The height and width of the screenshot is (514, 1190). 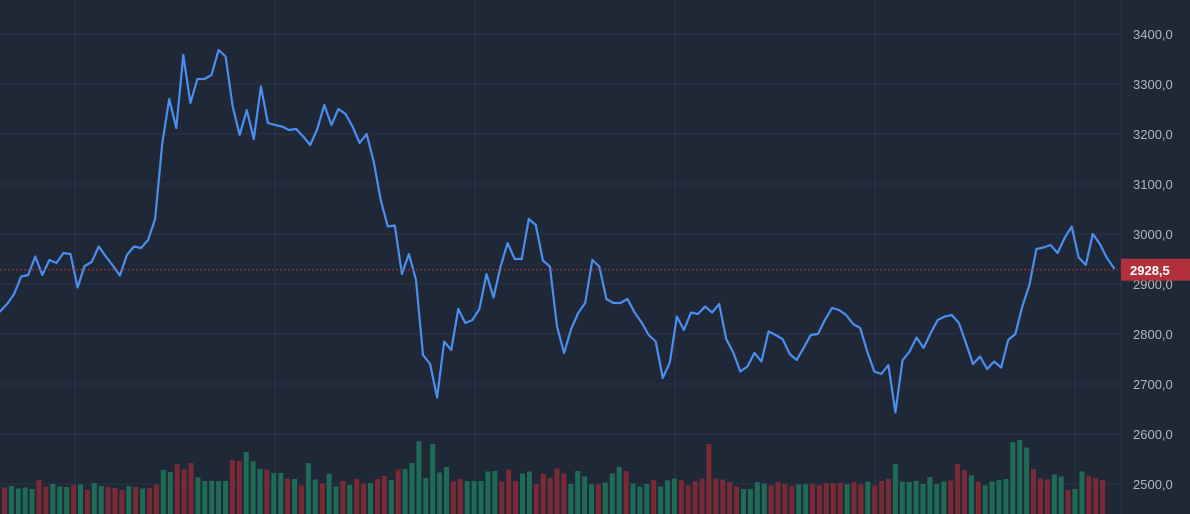 I want to click on y-tick-label: 2500,0, so click(x=1153, y=484).